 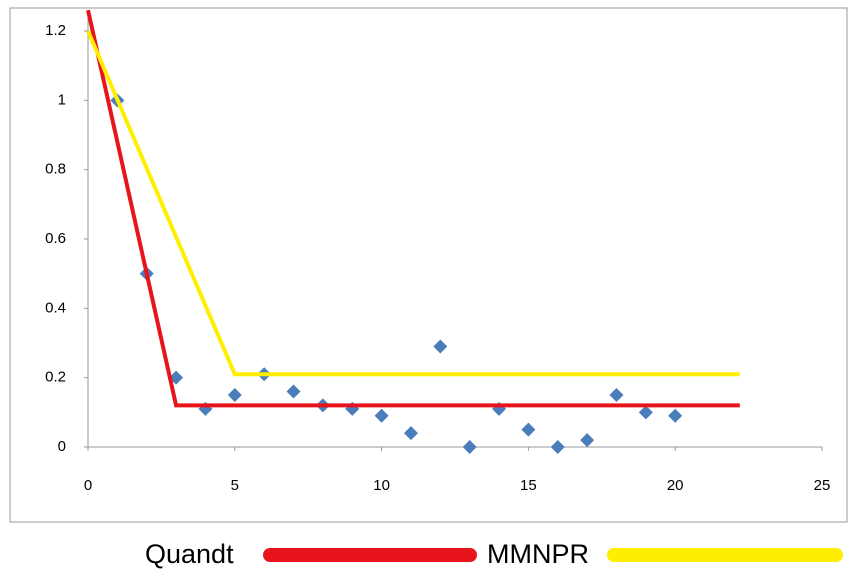 I want to click on x-tick-label: 10, so click(x=381, y=485).